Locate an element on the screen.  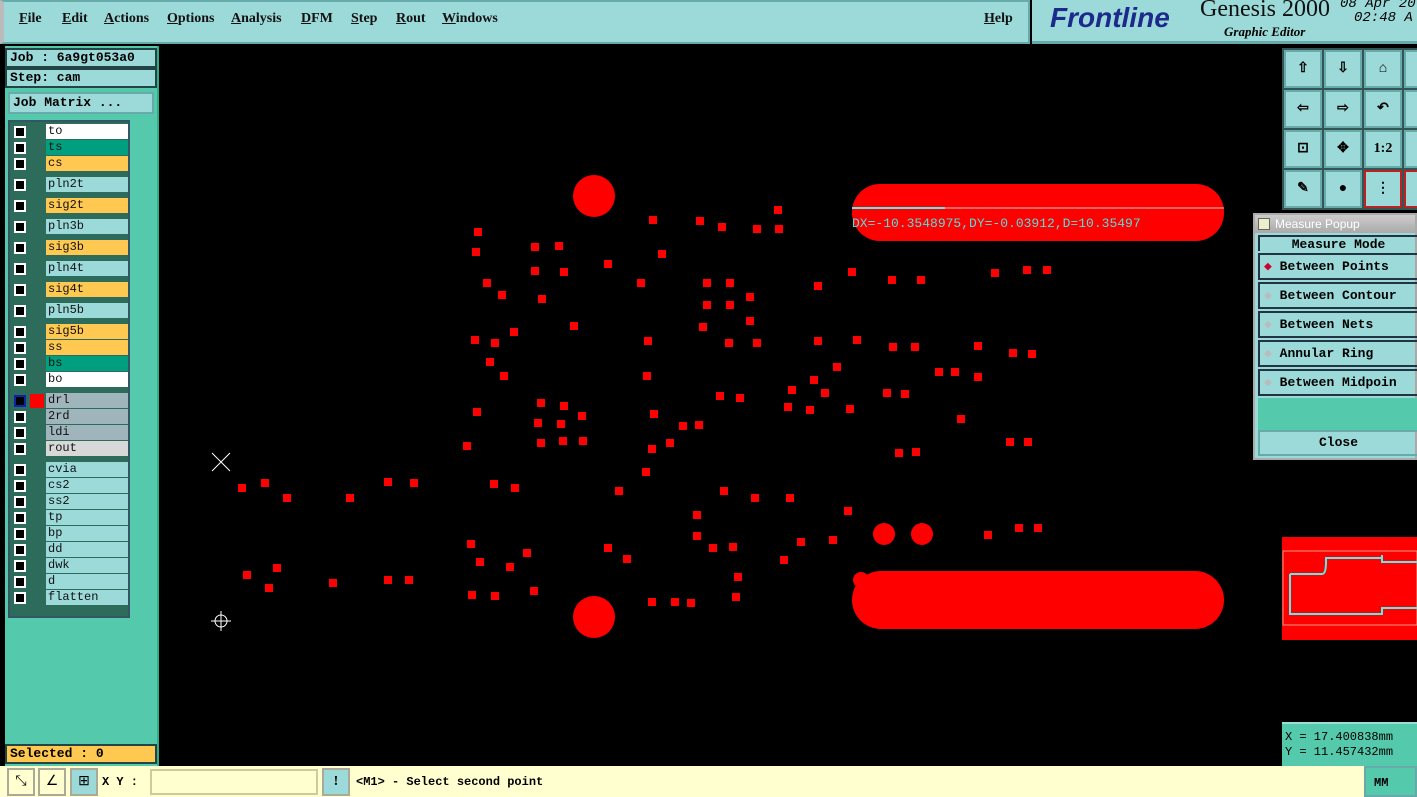
layer-row-ss2: ss2 is located at coordinates (70, 502).